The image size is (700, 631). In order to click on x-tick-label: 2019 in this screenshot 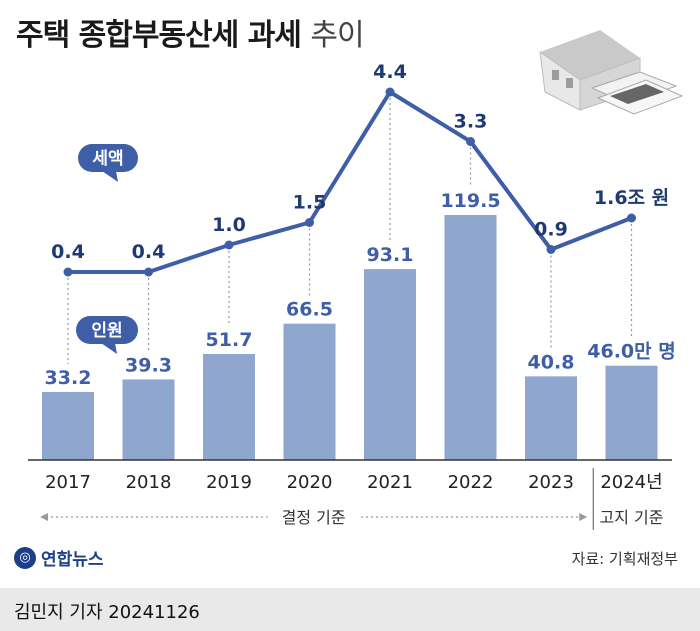, I will do `click(229, 482)`.